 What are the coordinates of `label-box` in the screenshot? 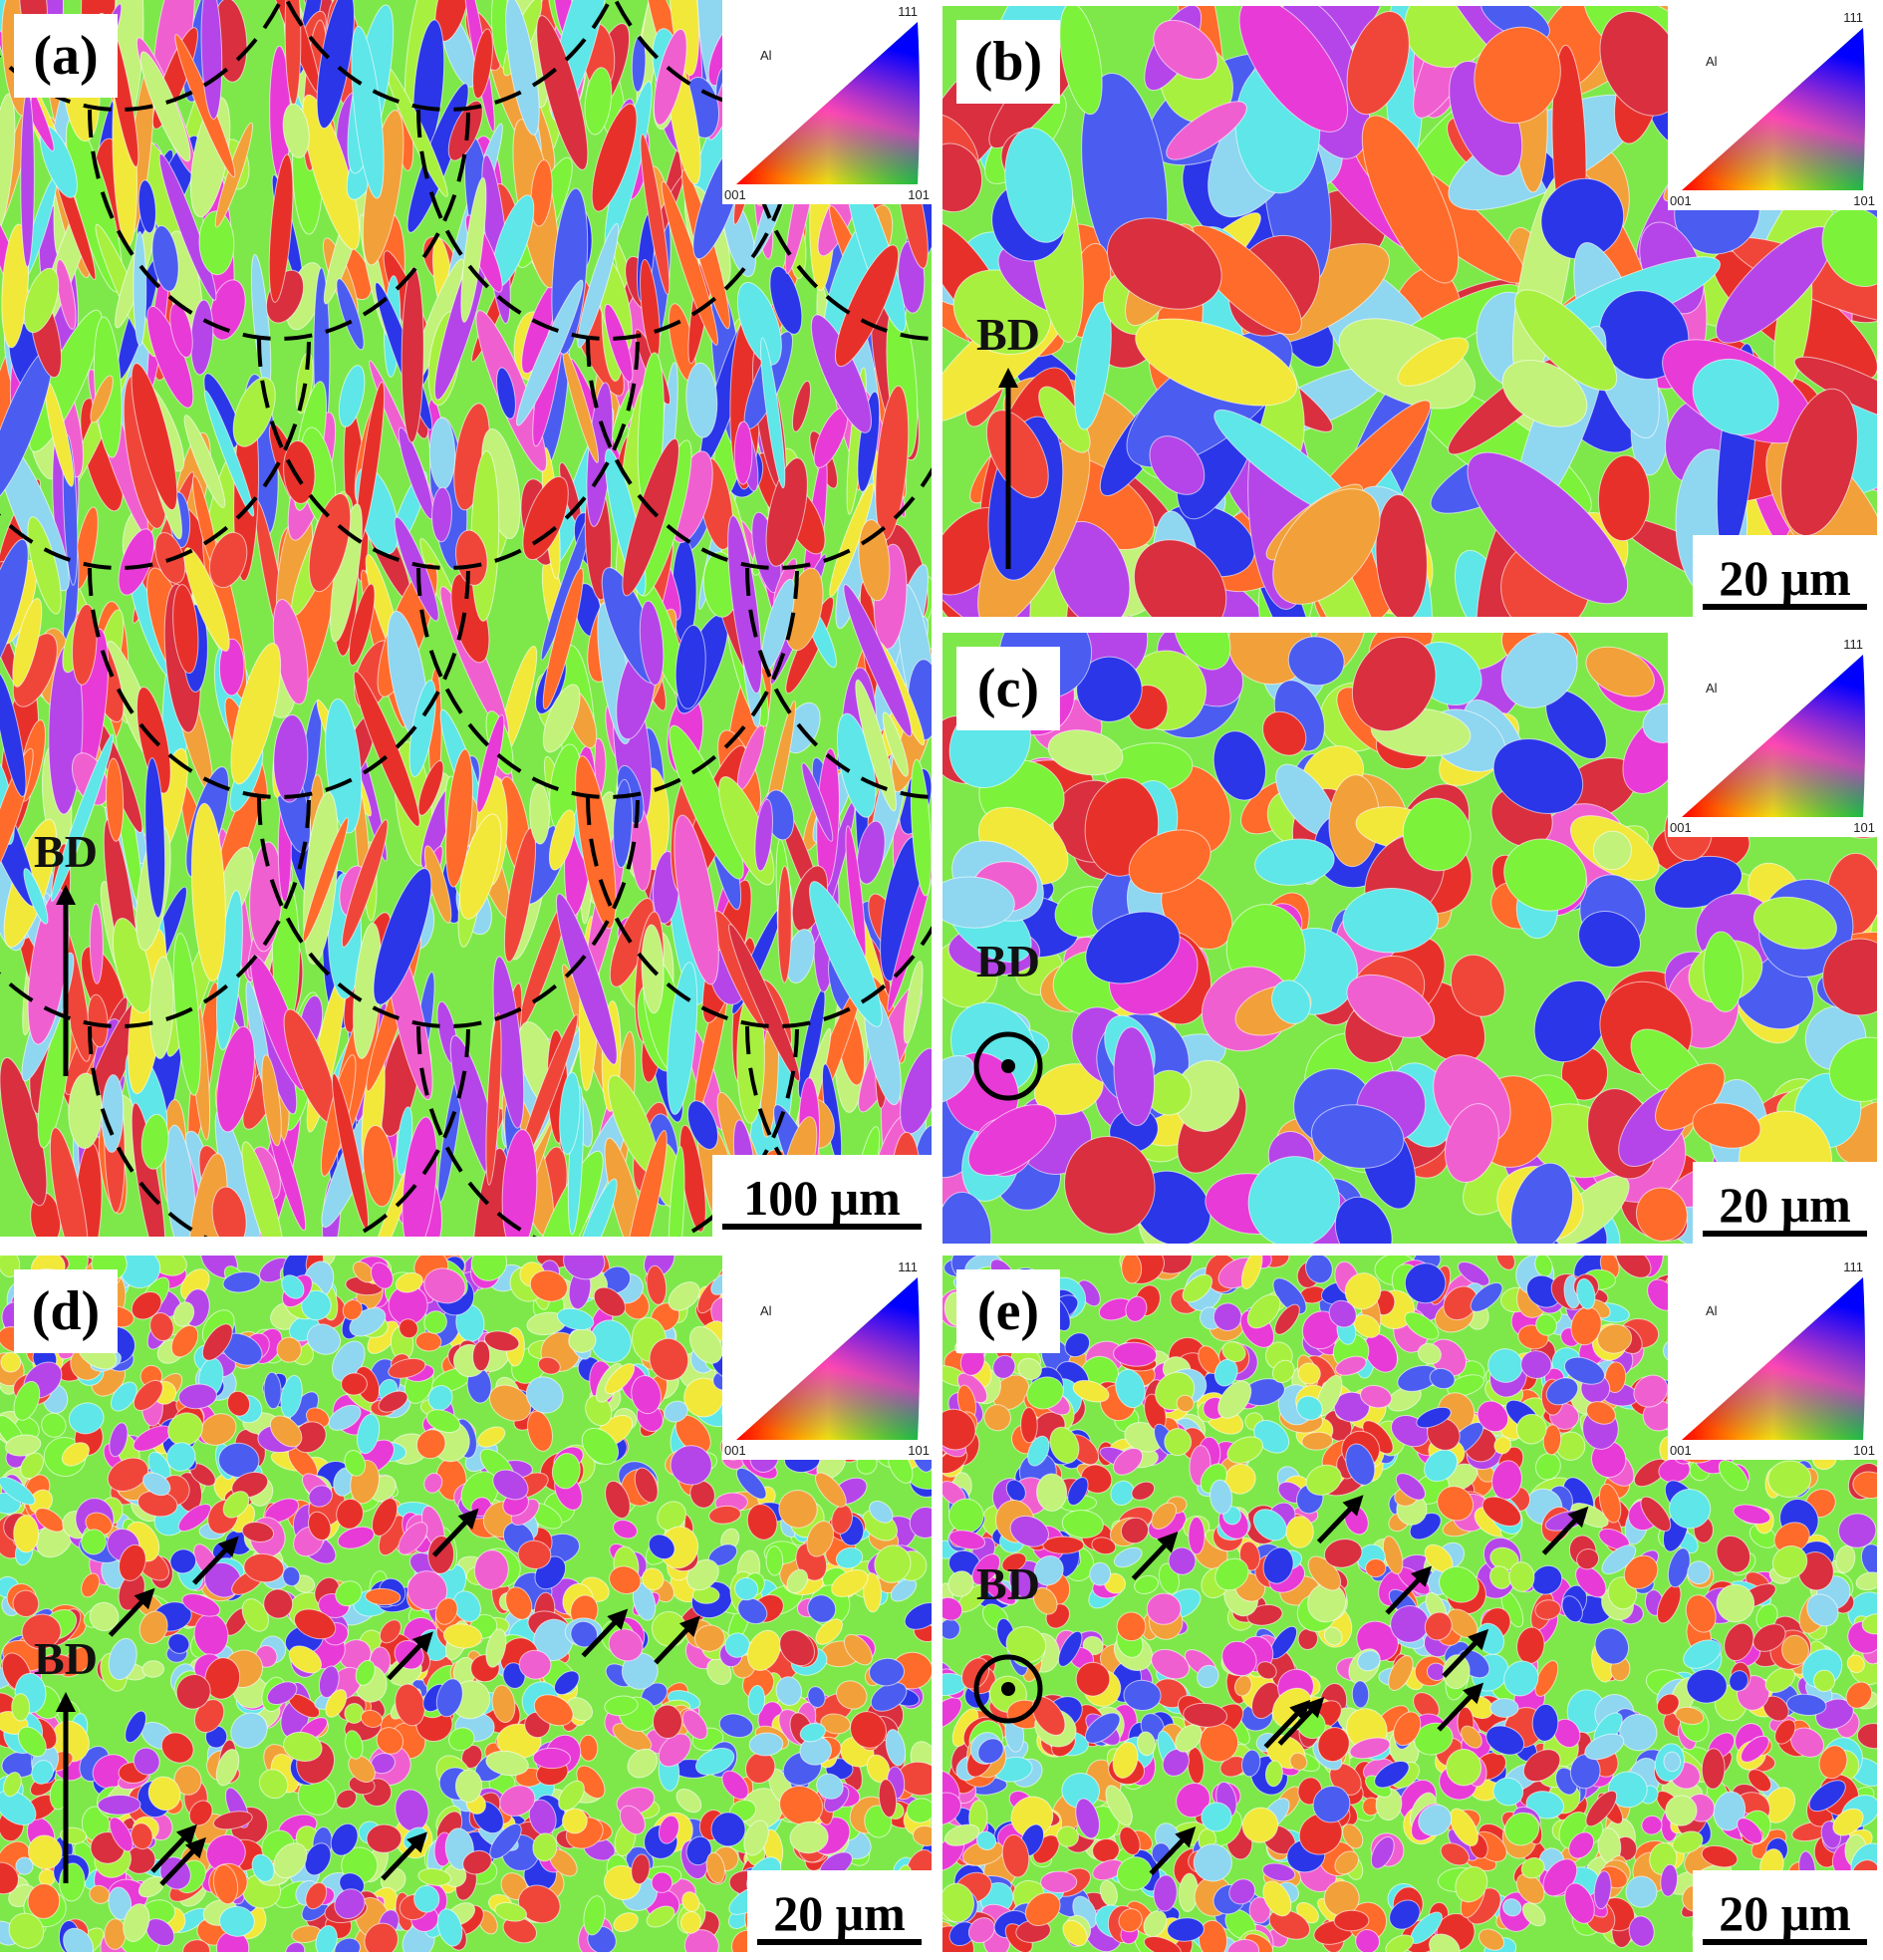 It's located at (66, 1311).